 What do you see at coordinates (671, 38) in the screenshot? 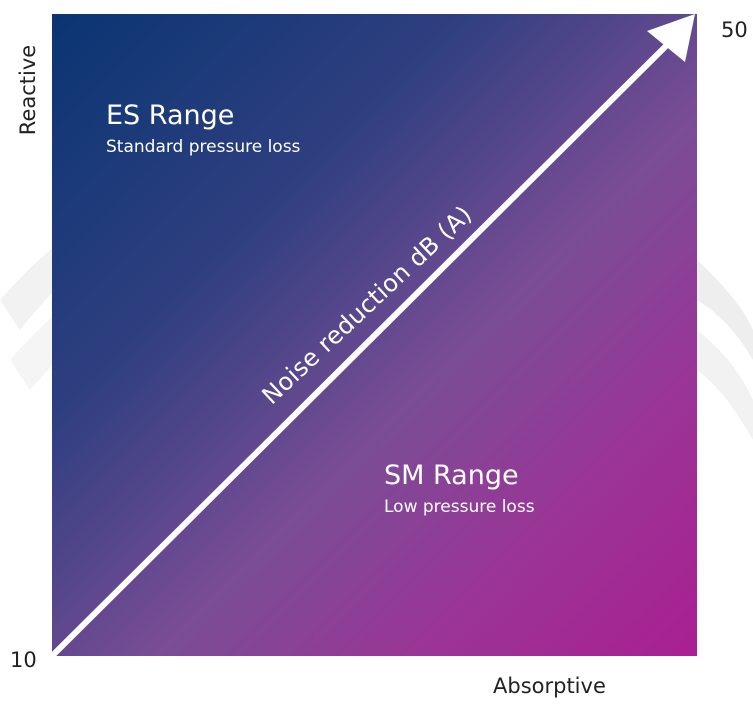
I see `arrow-head-icon` at bounding box center [671, 38].